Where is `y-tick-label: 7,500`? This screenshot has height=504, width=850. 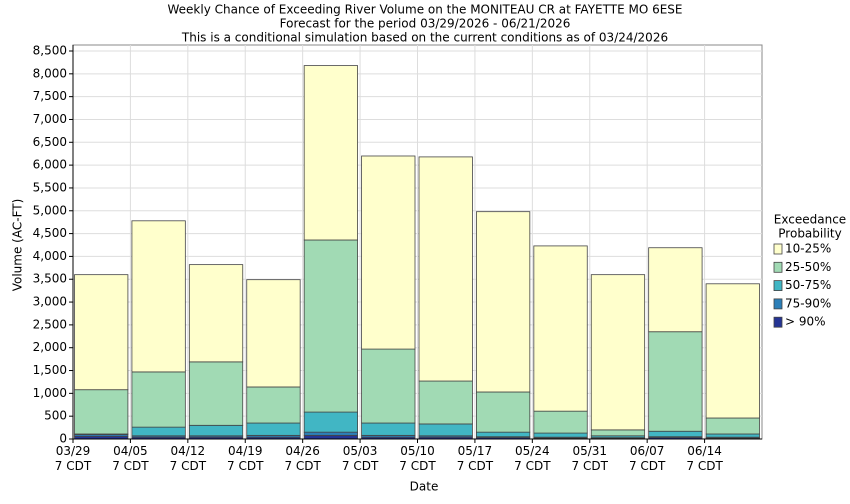 y-tick-label: 7,500 is located at coordinates (50, 96).